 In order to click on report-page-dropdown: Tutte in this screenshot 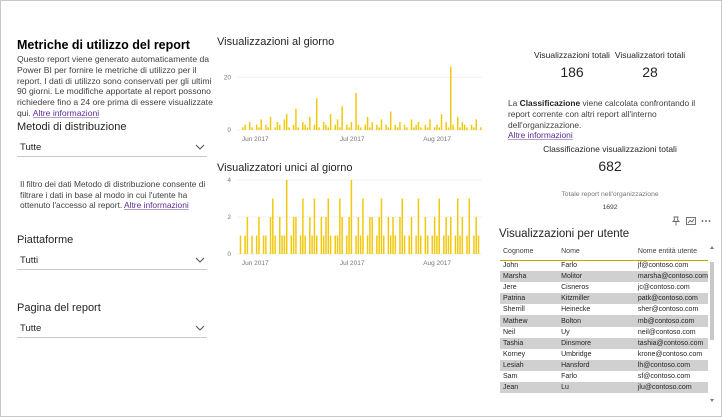, I will do `click(112, 329)`.